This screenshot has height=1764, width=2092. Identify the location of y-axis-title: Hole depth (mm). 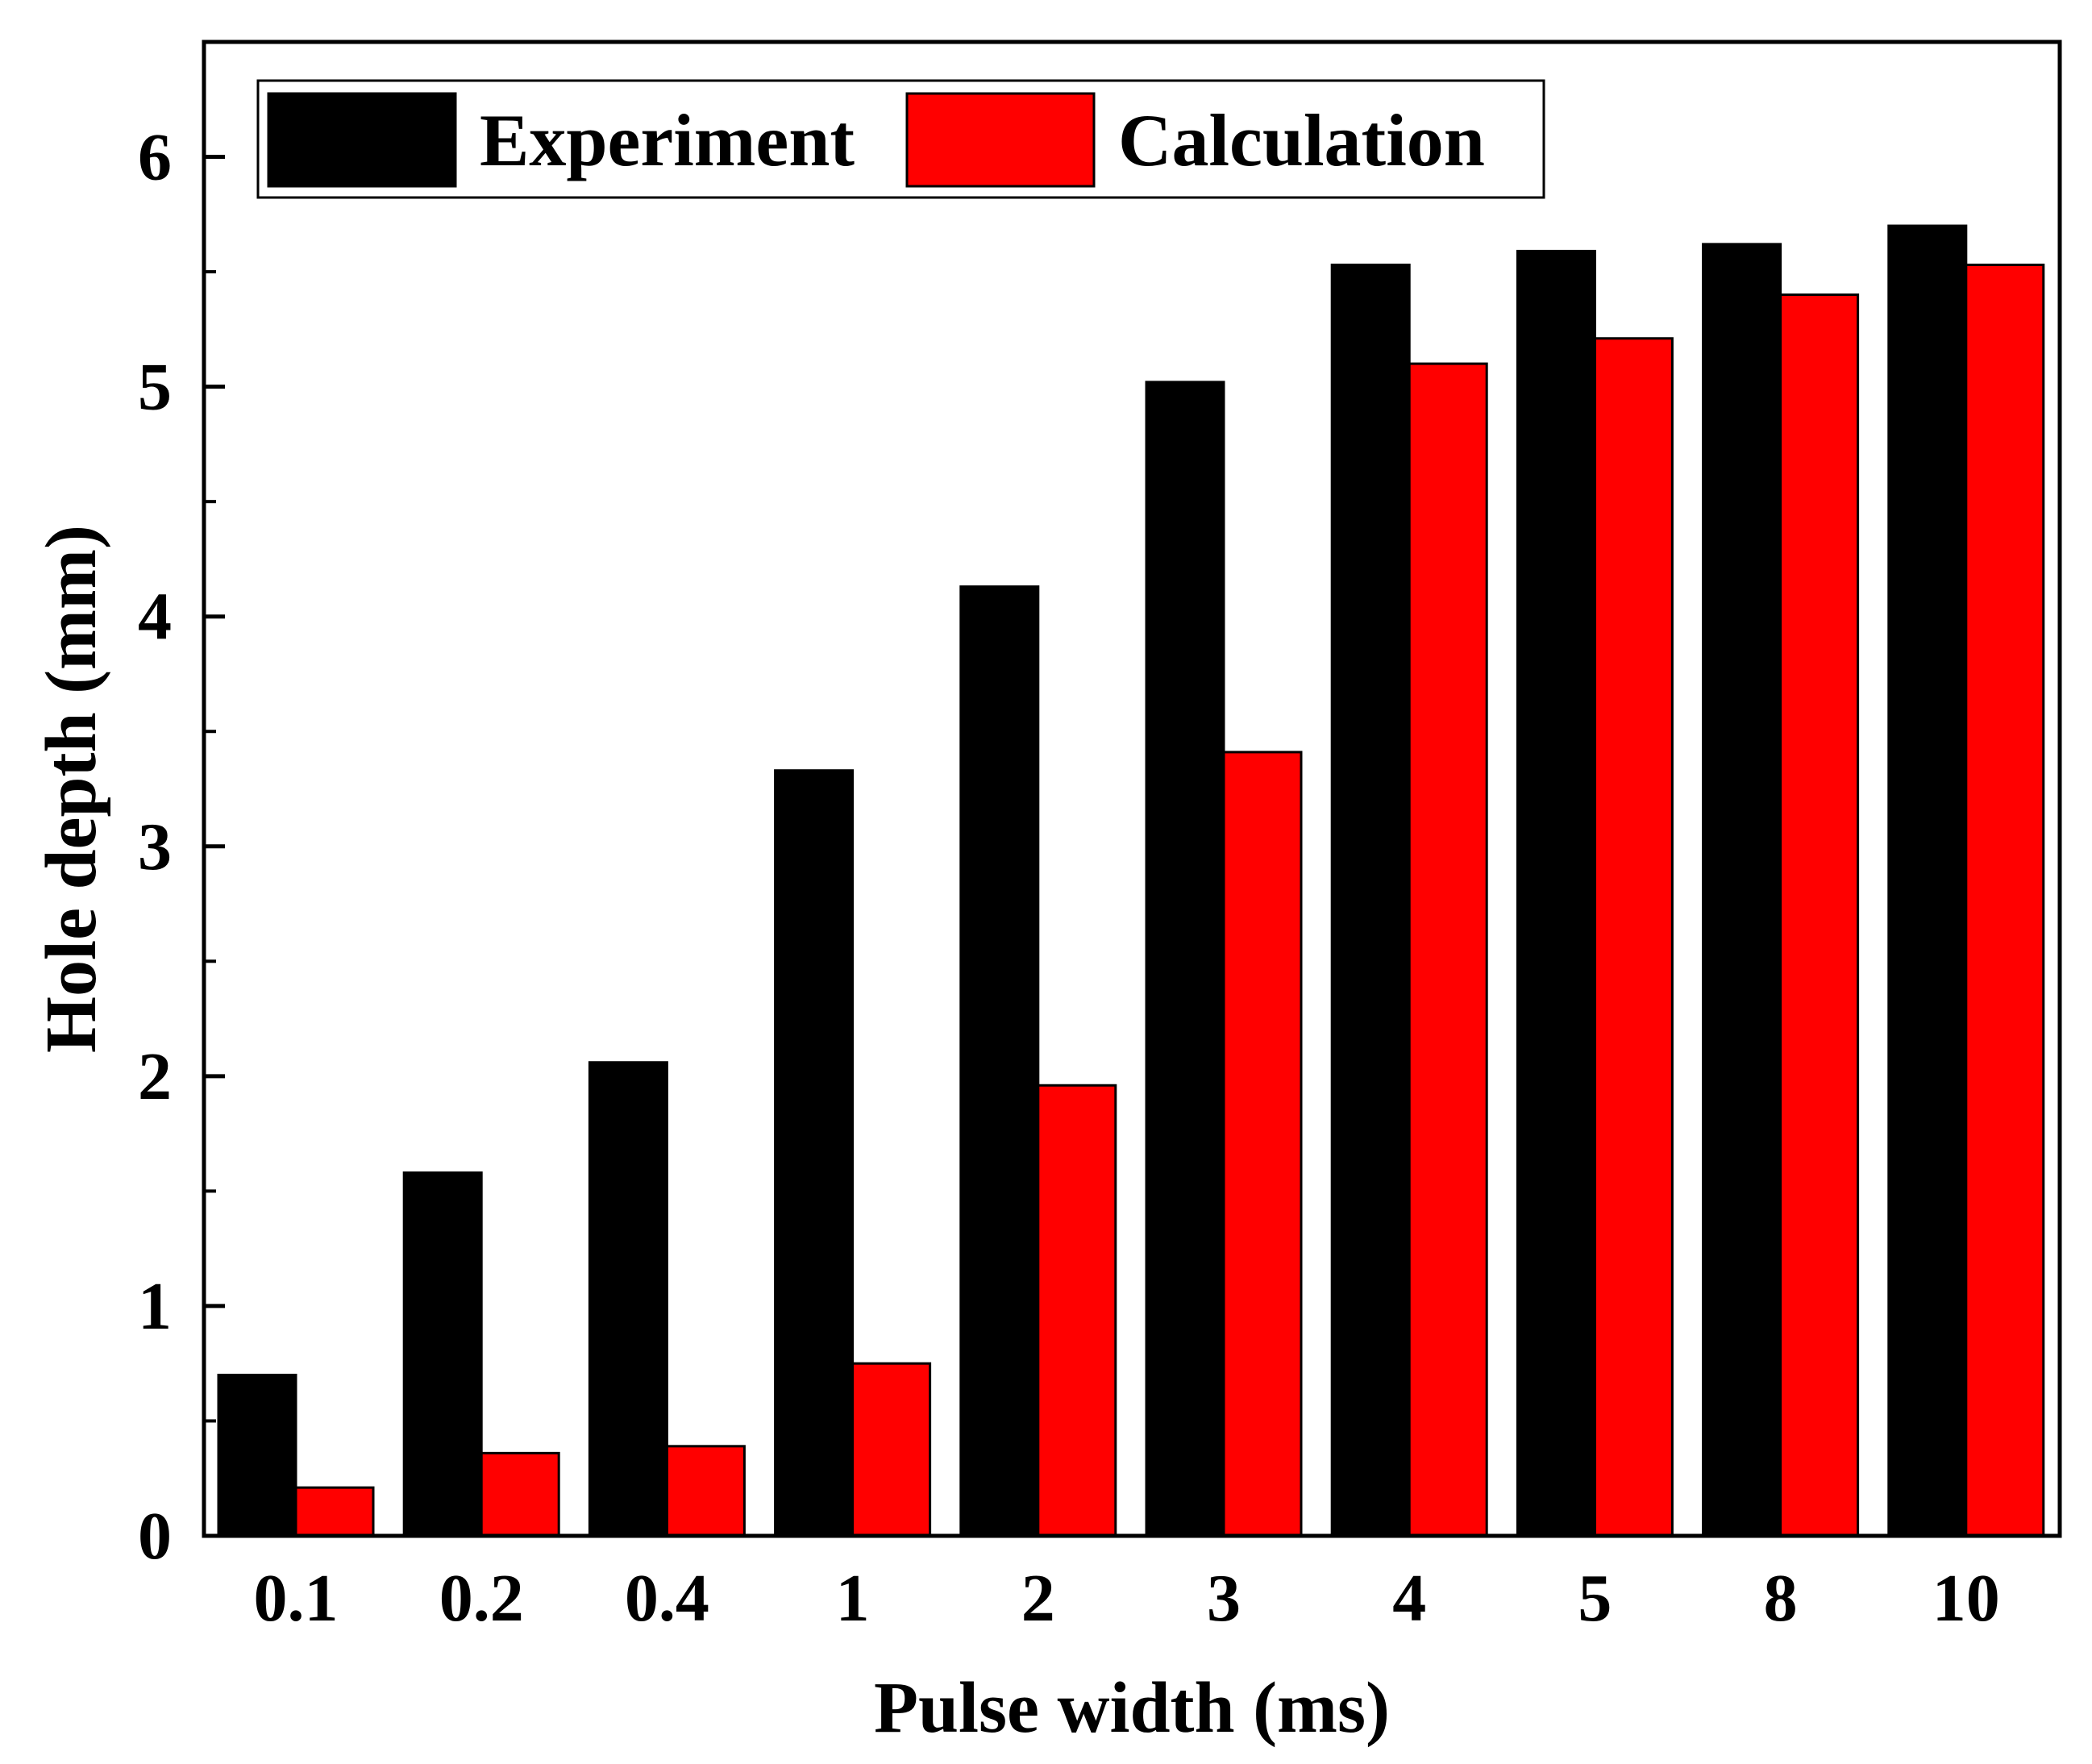
(71, 789).